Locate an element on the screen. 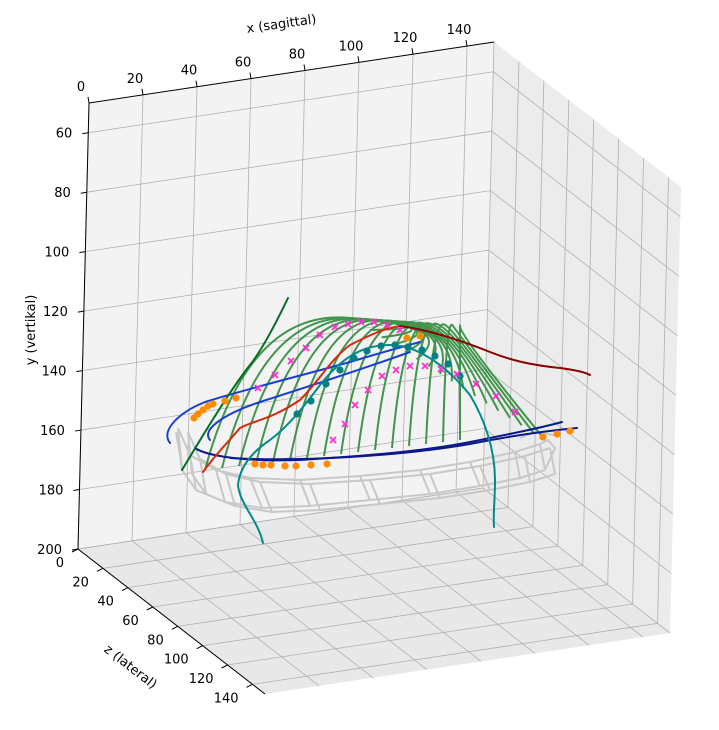  z-tick-mark is located at coordinates (75, 550).